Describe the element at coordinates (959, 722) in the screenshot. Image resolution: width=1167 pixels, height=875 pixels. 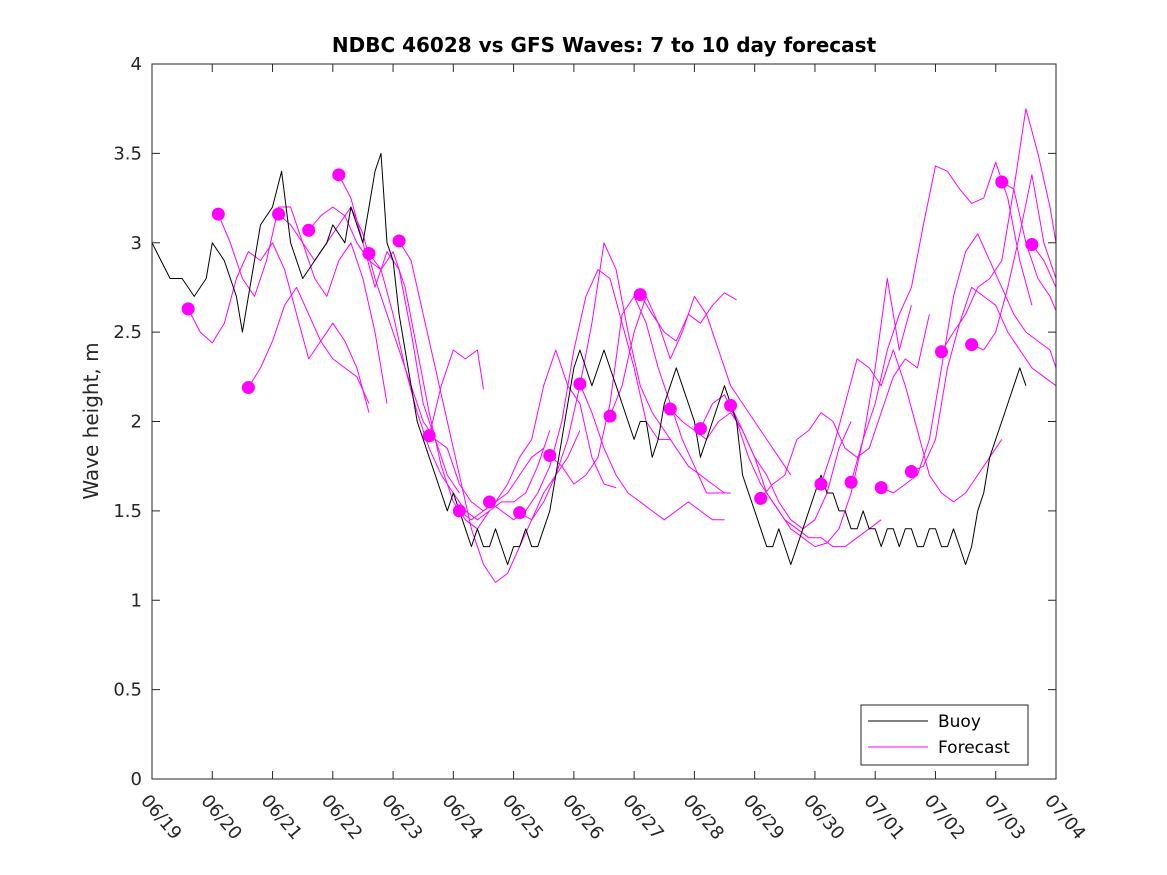
I see `legend-buoy-label: Buoy` at that location.